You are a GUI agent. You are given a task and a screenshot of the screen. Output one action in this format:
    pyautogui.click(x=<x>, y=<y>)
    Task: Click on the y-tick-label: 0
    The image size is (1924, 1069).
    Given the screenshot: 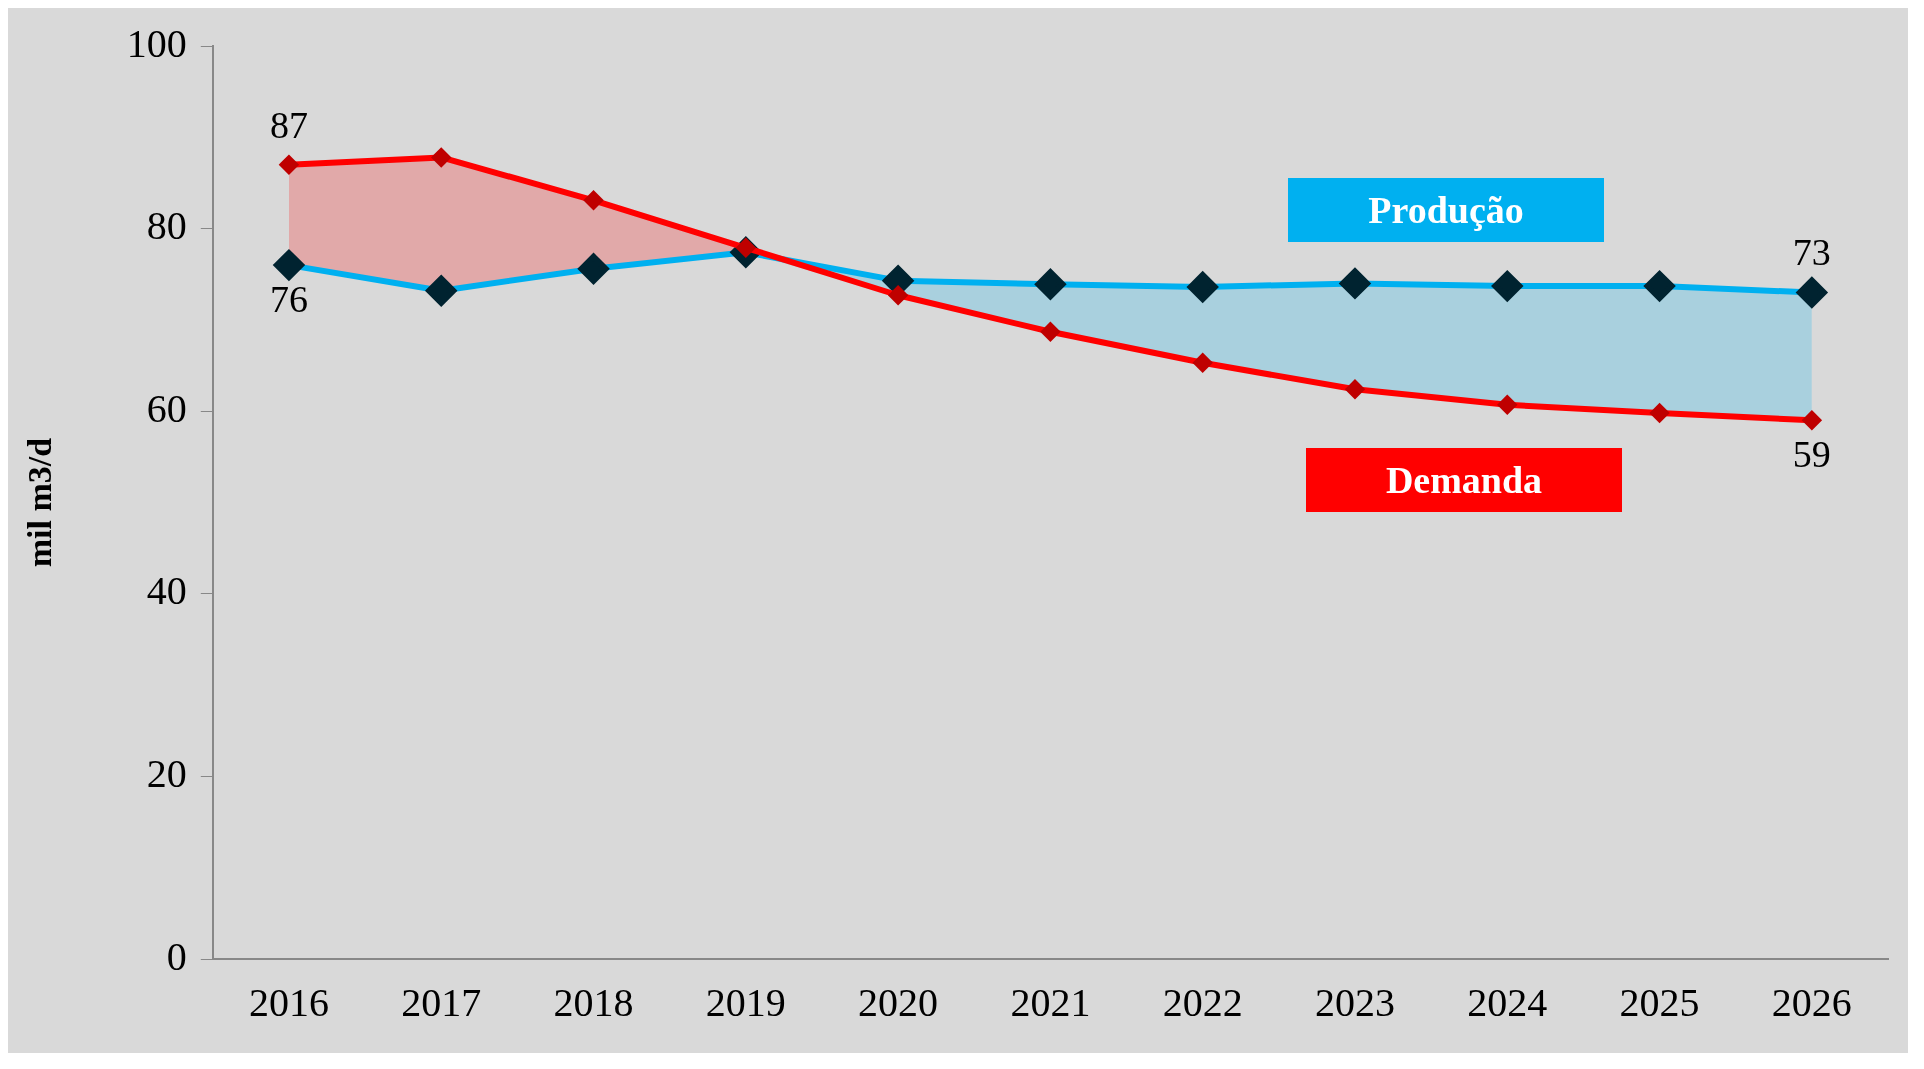 What is the action you would take?
    pyautogui.click(x=176, y=956)
    